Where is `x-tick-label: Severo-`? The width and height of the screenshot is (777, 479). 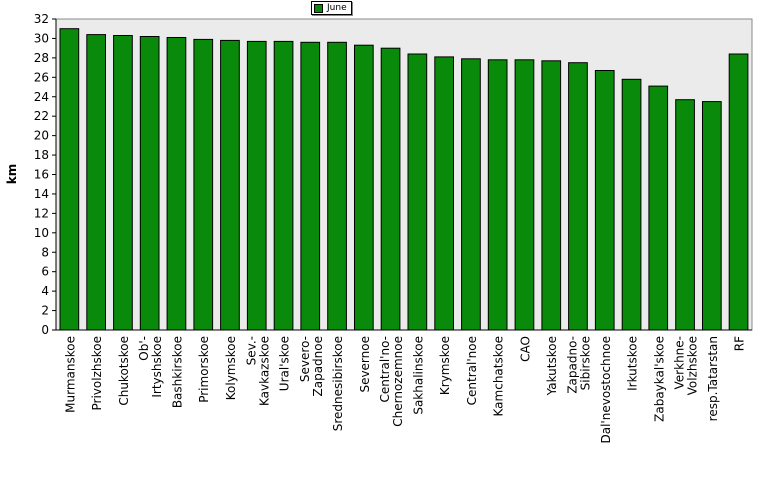 x-tick-label: Severo- is located at coordinates (305, 359).